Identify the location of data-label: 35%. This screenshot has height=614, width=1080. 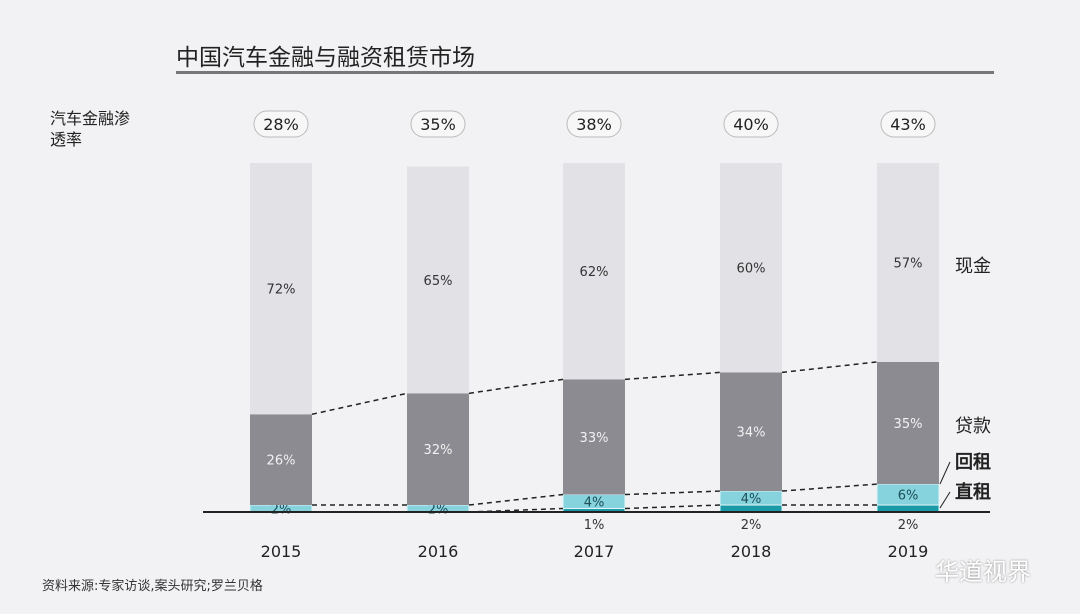
(908, 424).